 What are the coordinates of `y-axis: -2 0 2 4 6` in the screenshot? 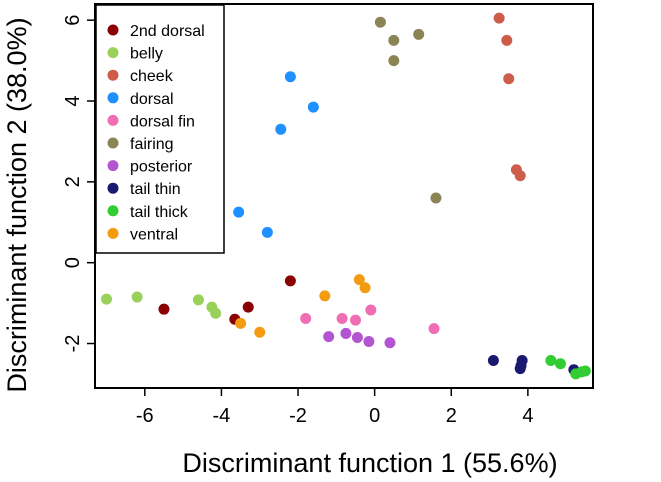 It's located at (78, 184).